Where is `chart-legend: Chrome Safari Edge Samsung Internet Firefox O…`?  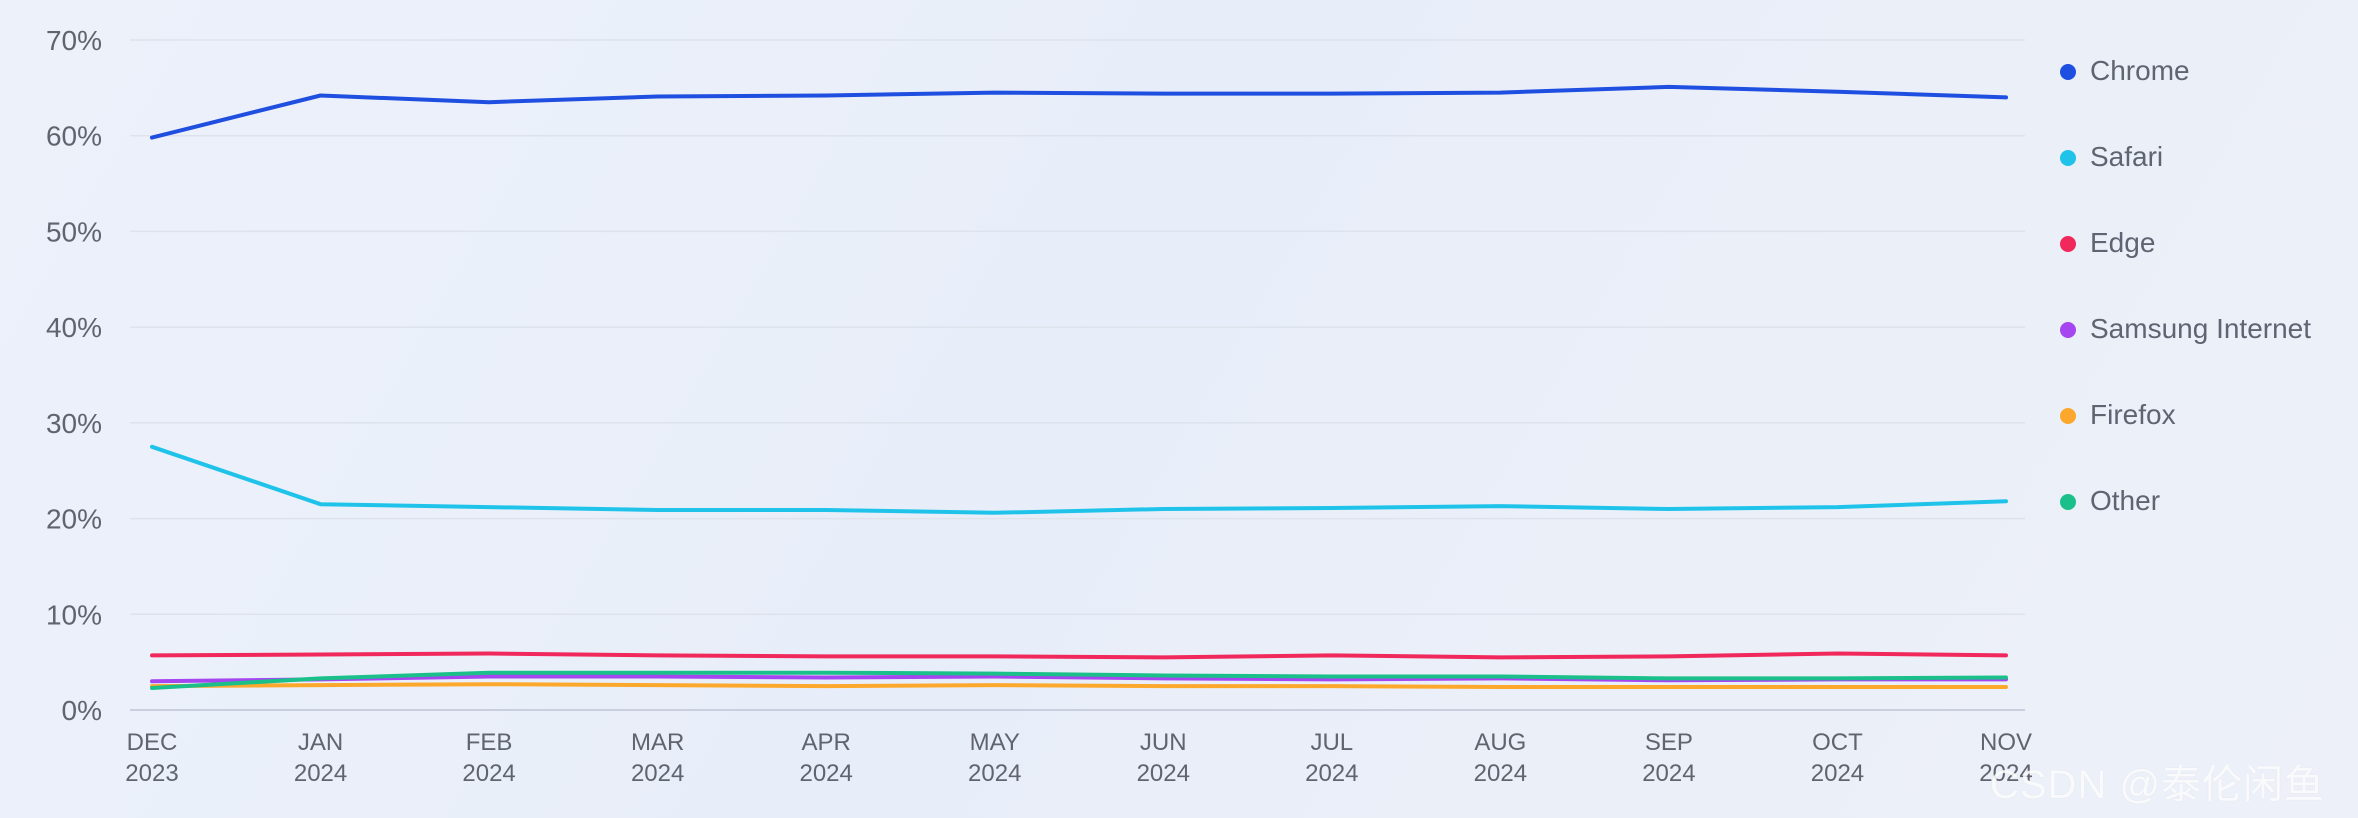 chart-legend: Chrome Safari Edge Samsung Internet Firefox O… is located at coordinates (2205, 310).